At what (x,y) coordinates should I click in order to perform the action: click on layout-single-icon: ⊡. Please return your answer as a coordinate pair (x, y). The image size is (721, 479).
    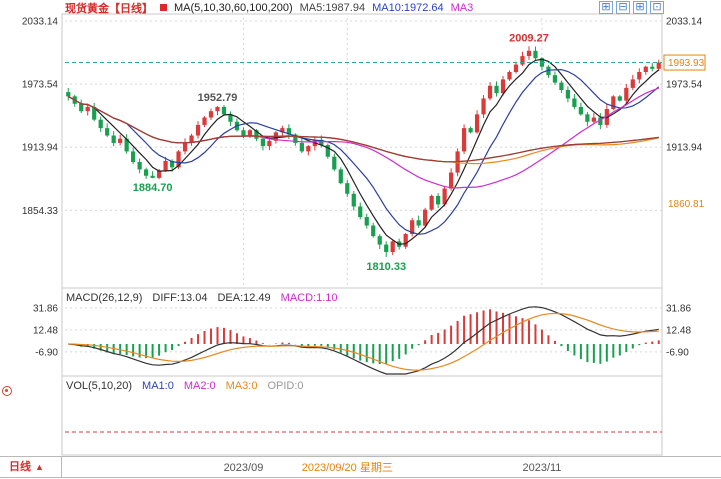
    Looking at the image, I should click on (657, 7).